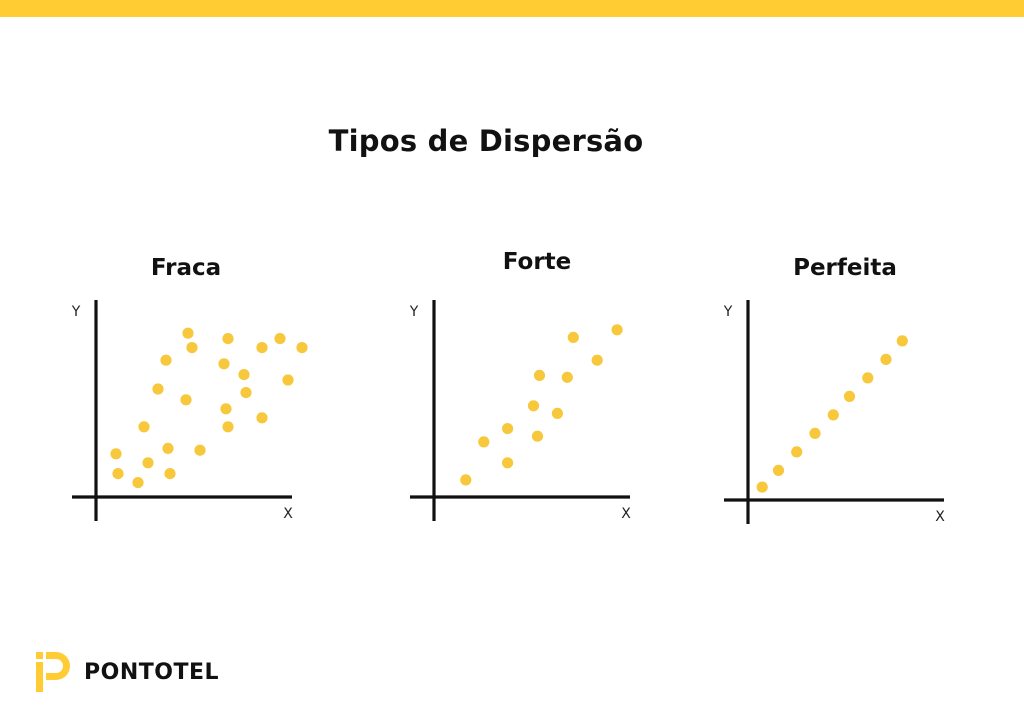  What do you see at coordinates (486, 141) in the screenshot?
I see `page-title: Tipos de Dispersão` at bounding box center [486, 141].